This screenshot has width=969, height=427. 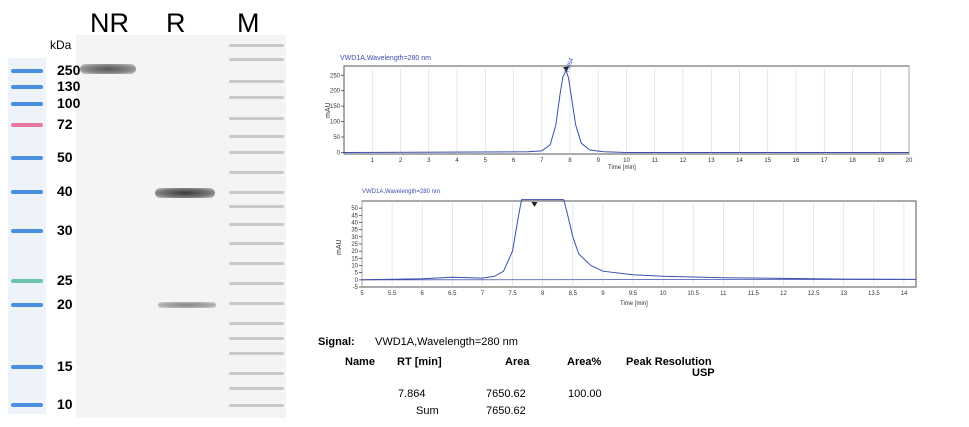 What do you see at coordinates (65, 304) in the screenshot?
I see `mw-label-20: 20` at bounding box center [65, 304].